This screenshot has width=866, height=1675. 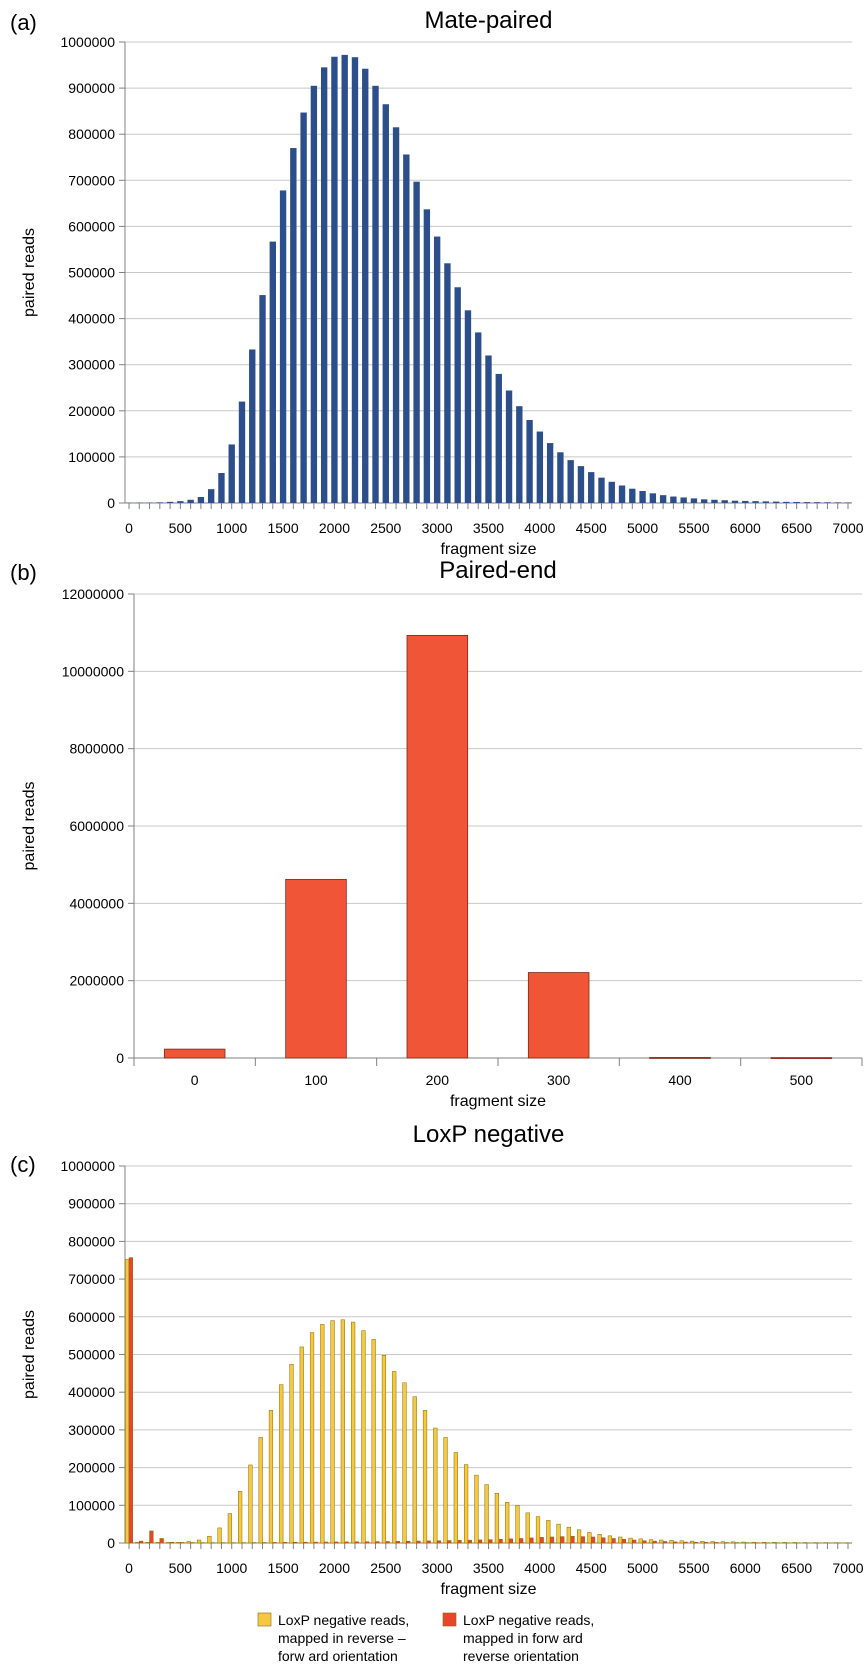 What do you see at coordinates (497, 570) in the screenshot?
I see `chart-title: Paired-end` at bounding box center [497, 570].